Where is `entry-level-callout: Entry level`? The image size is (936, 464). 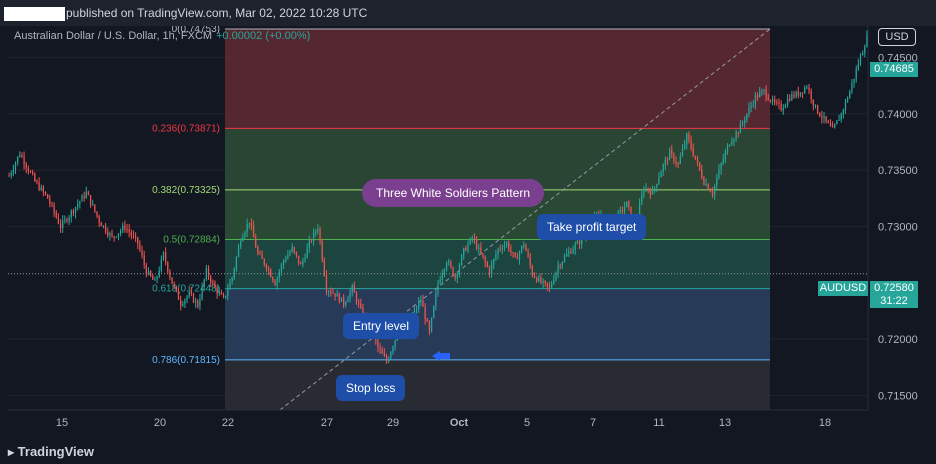 entry-level-callout: Entry level is located at coordinates (381, 326).